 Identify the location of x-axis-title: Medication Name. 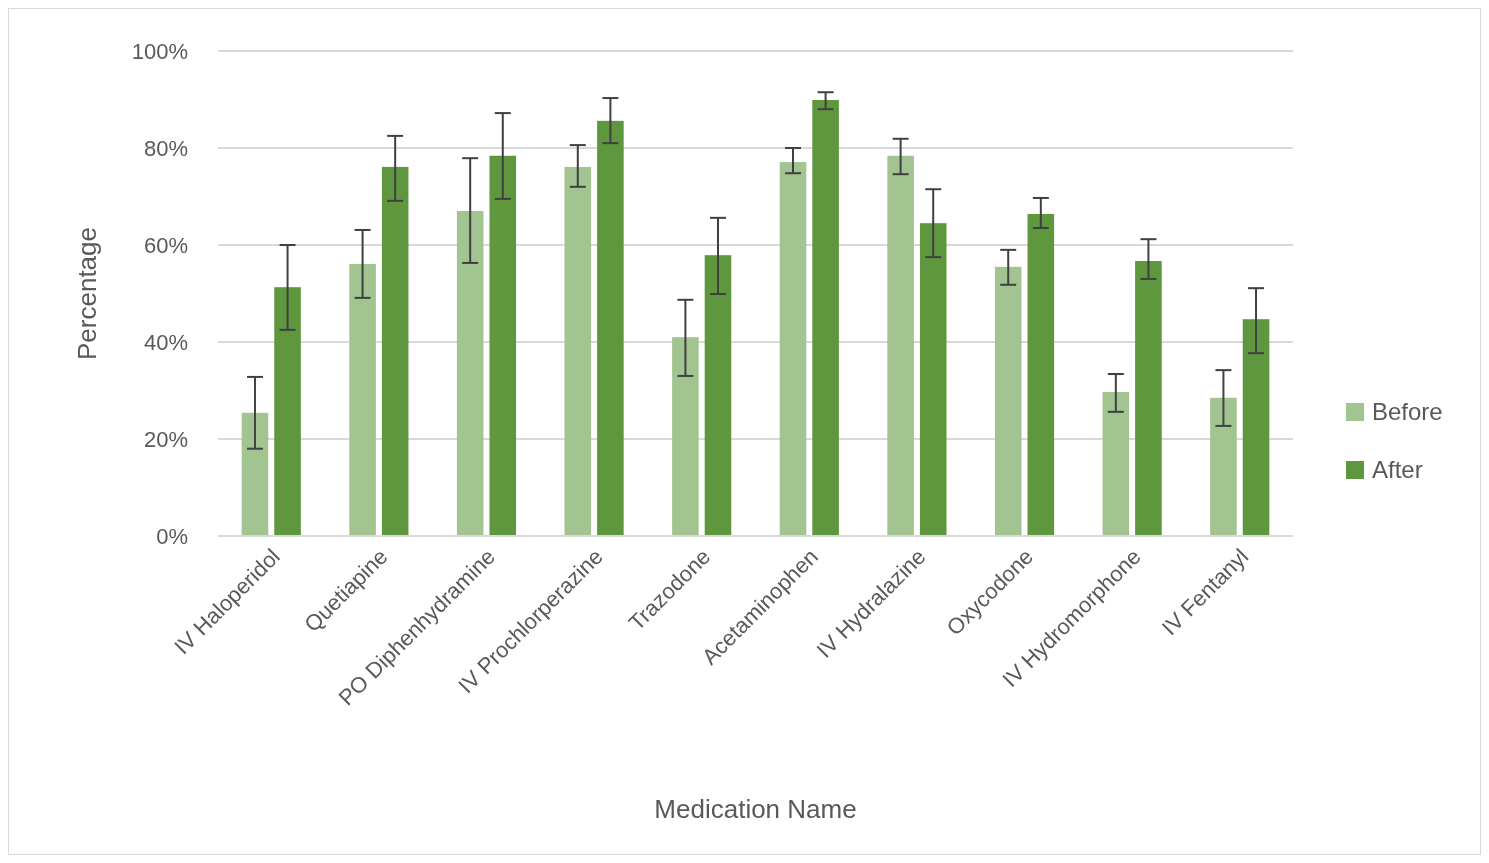
(755, 809).